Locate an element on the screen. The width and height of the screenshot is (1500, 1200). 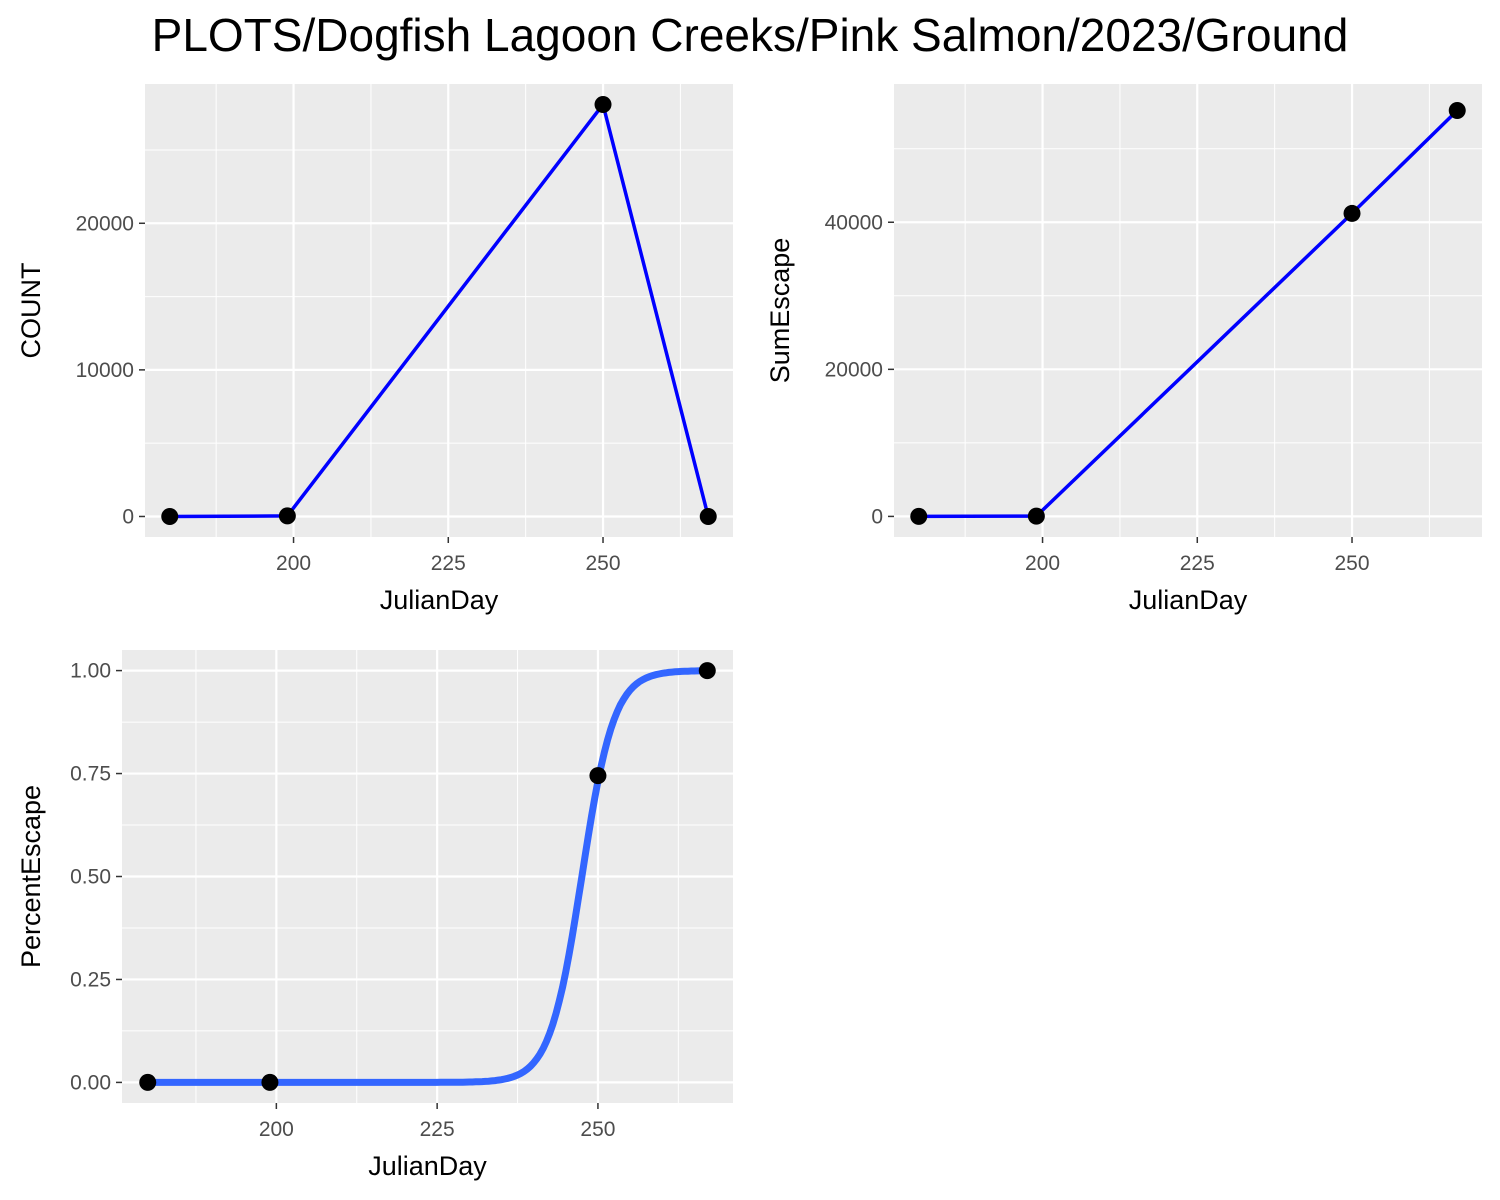
count-plot-background is located at coordinates (439, 310).